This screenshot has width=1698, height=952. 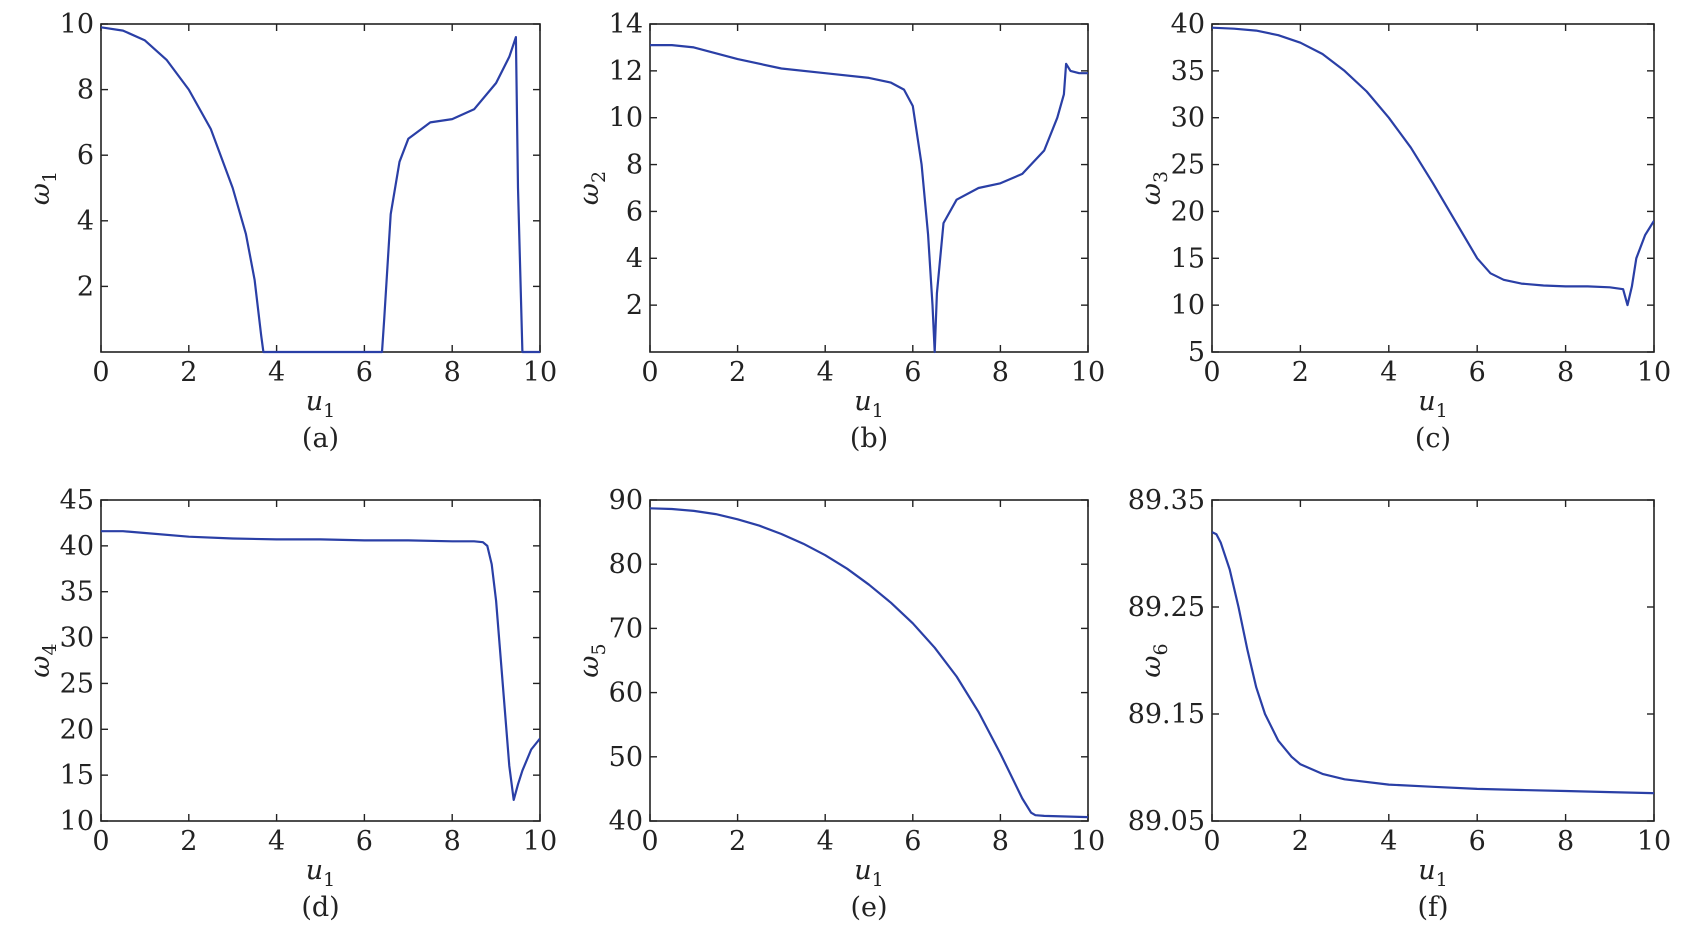 I want to click on y-tick-label: 90, so click(x=626, y=500).